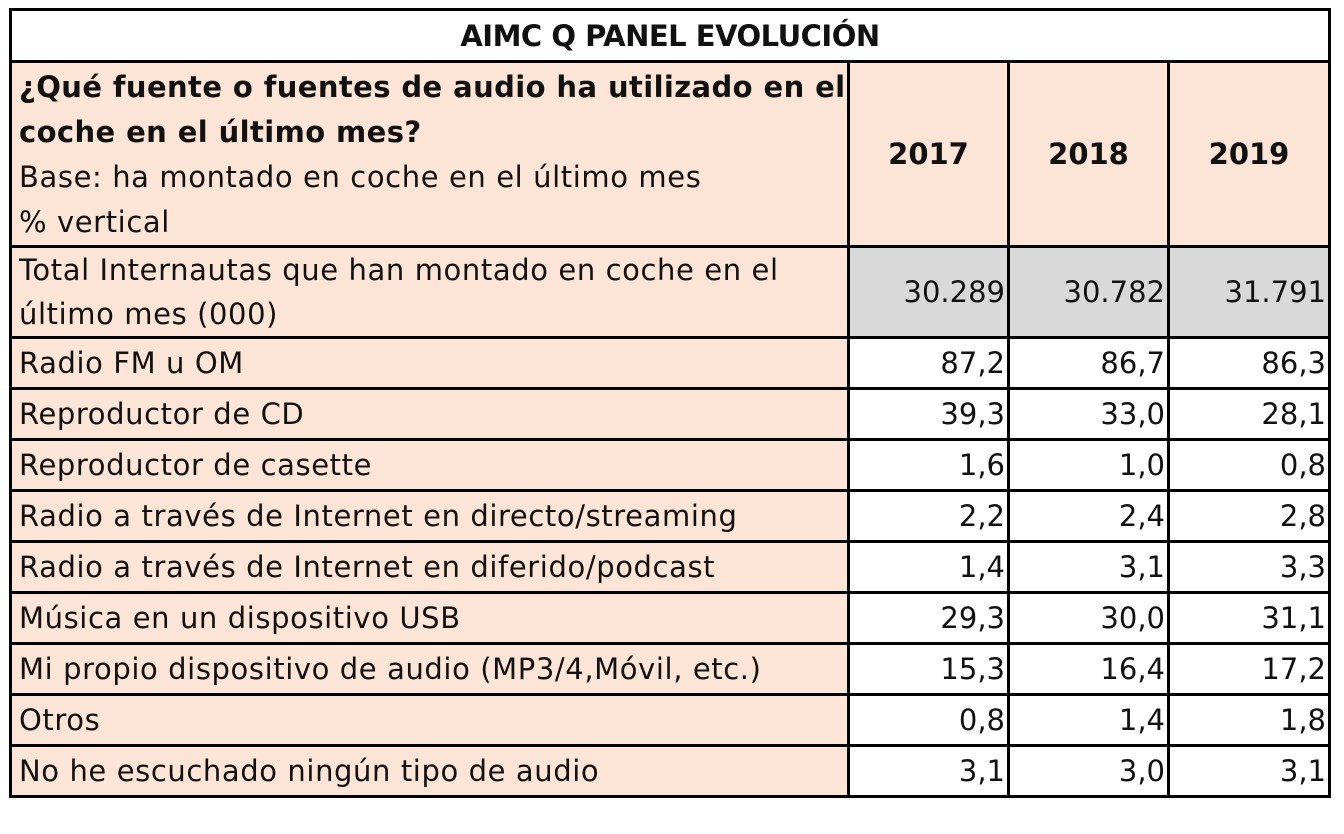 The height and width of the screenshot is (834, 1344). I want to click on row-label: Radio FM u OM, so click(429, 363).